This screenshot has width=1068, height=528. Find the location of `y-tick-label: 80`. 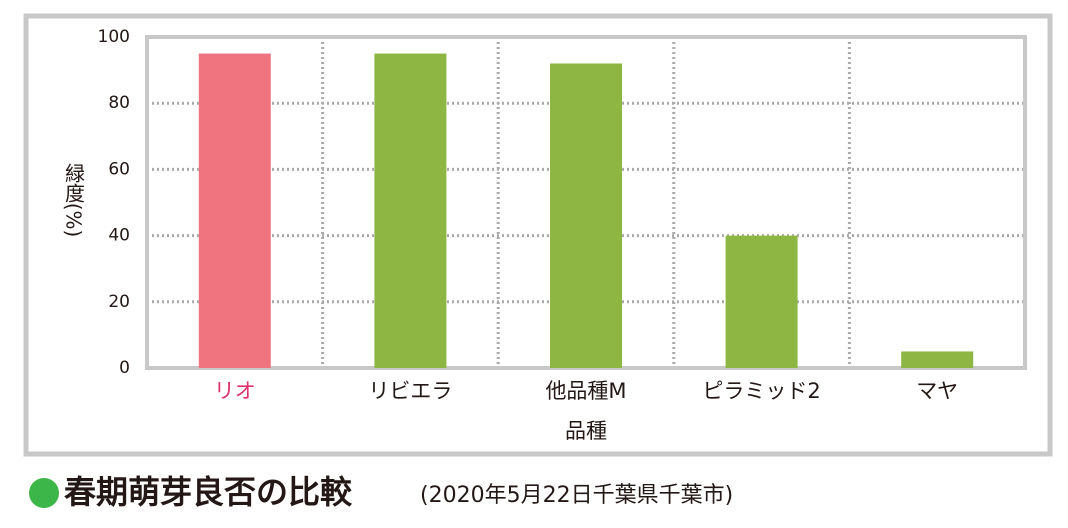

y-tick-label: 80 is located at coordinates (119, 103).